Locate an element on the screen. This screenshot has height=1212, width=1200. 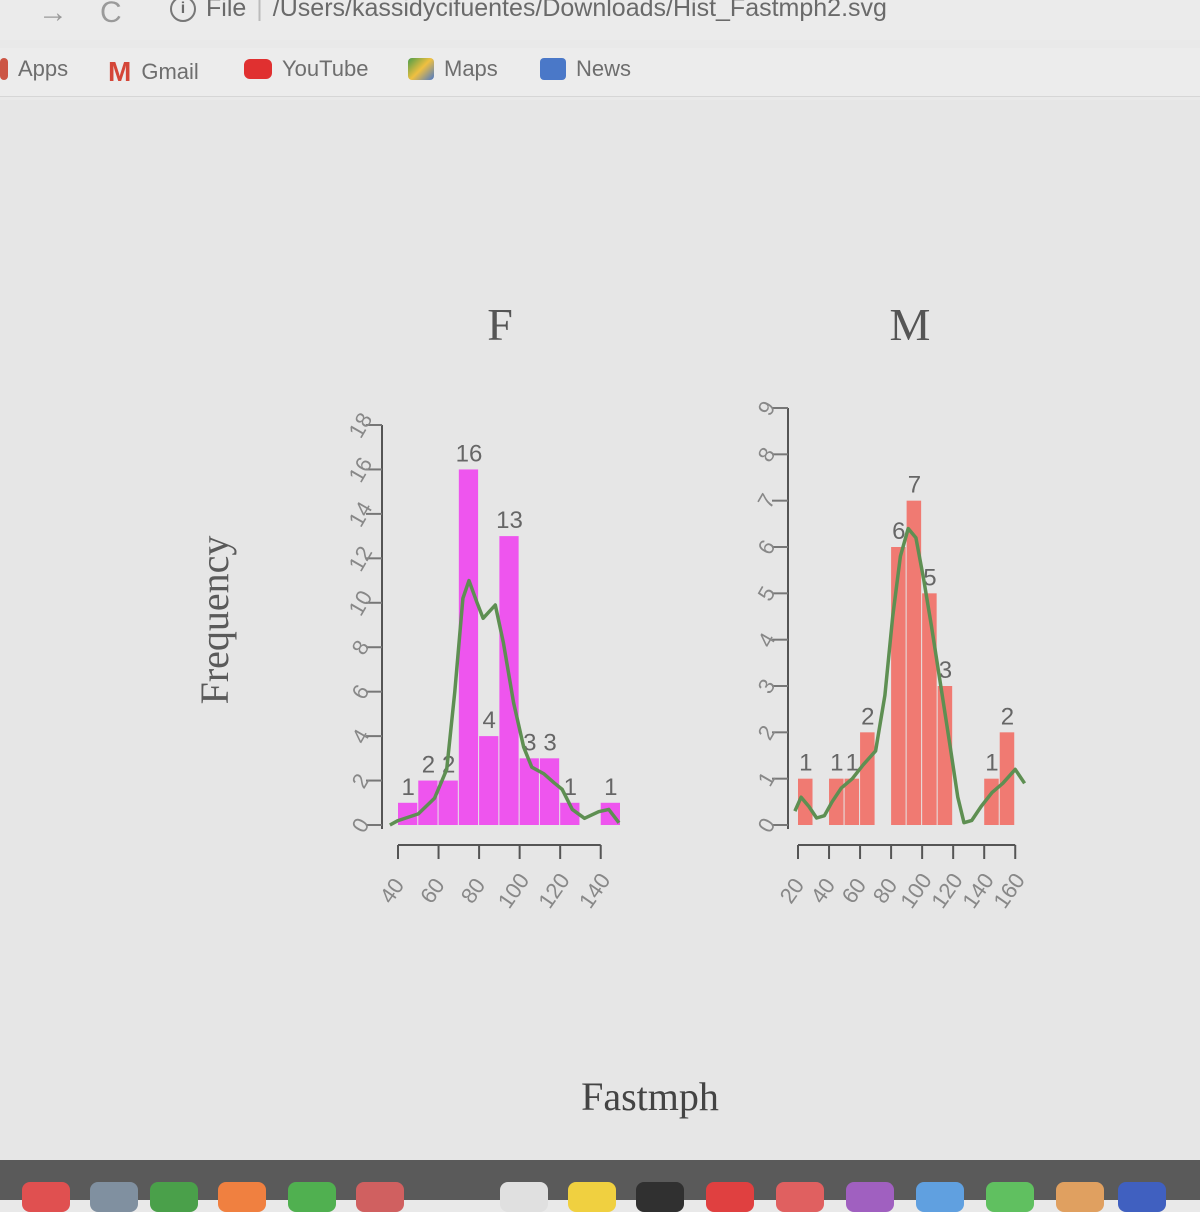
bar-label: 4 is located at coordinates (489, 720).